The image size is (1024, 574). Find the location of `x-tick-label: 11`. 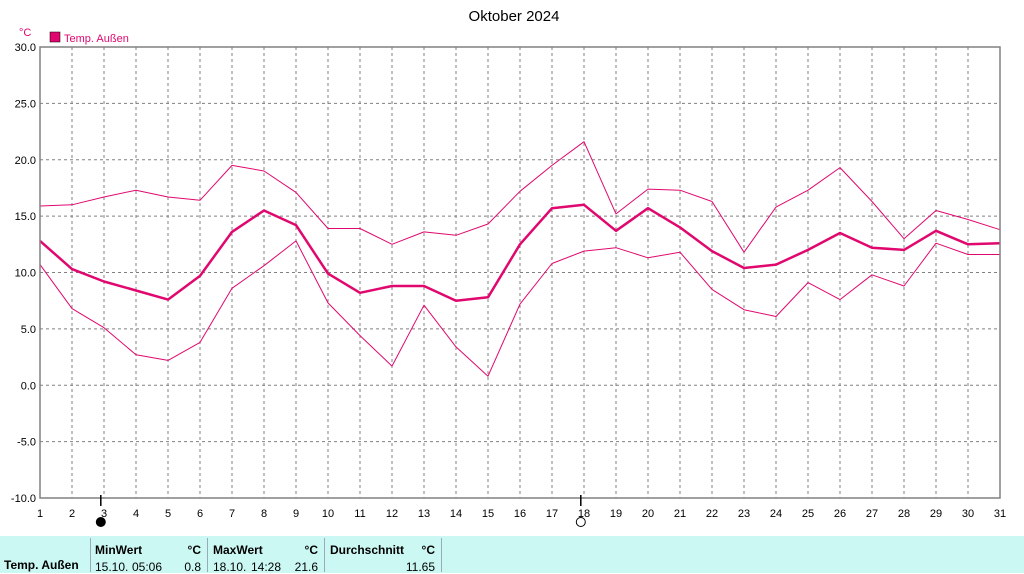

x-tick-label: 11 is located at coordinates (359, 514).